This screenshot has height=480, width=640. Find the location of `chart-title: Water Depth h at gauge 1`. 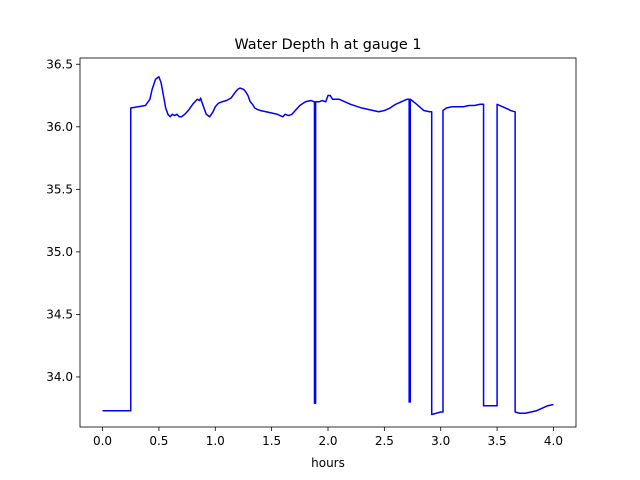

chart-title: Water Depth h at gauge 1 is located at coordinates (327, 45).